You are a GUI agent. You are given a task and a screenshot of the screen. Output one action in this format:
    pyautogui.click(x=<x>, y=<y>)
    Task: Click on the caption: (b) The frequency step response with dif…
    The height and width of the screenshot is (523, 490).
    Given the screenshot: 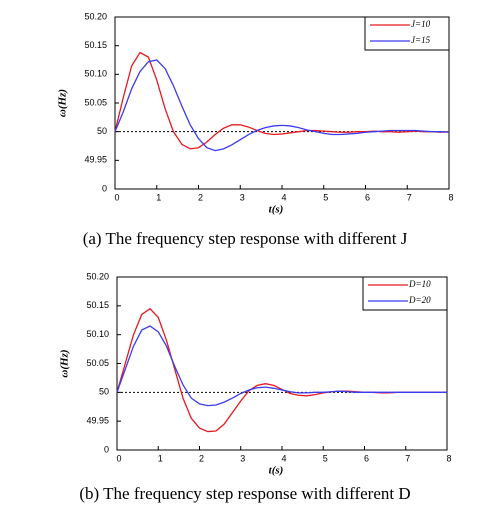 What is the action you would take?
    pyautogui.click(x=244, y=493)
    